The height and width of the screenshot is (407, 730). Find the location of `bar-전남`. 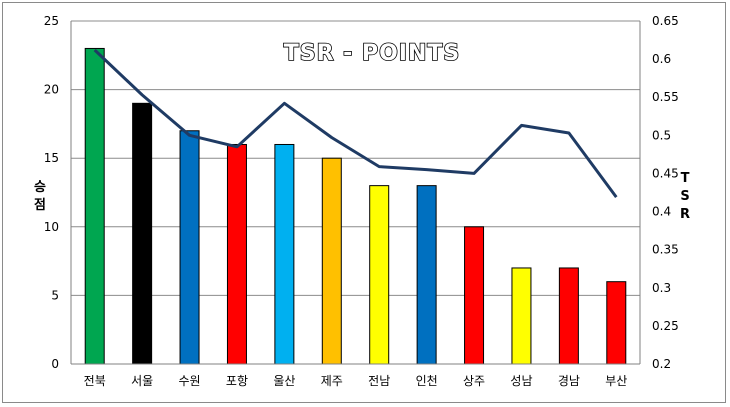

bar-전남 is located at coordinates (379, 275).